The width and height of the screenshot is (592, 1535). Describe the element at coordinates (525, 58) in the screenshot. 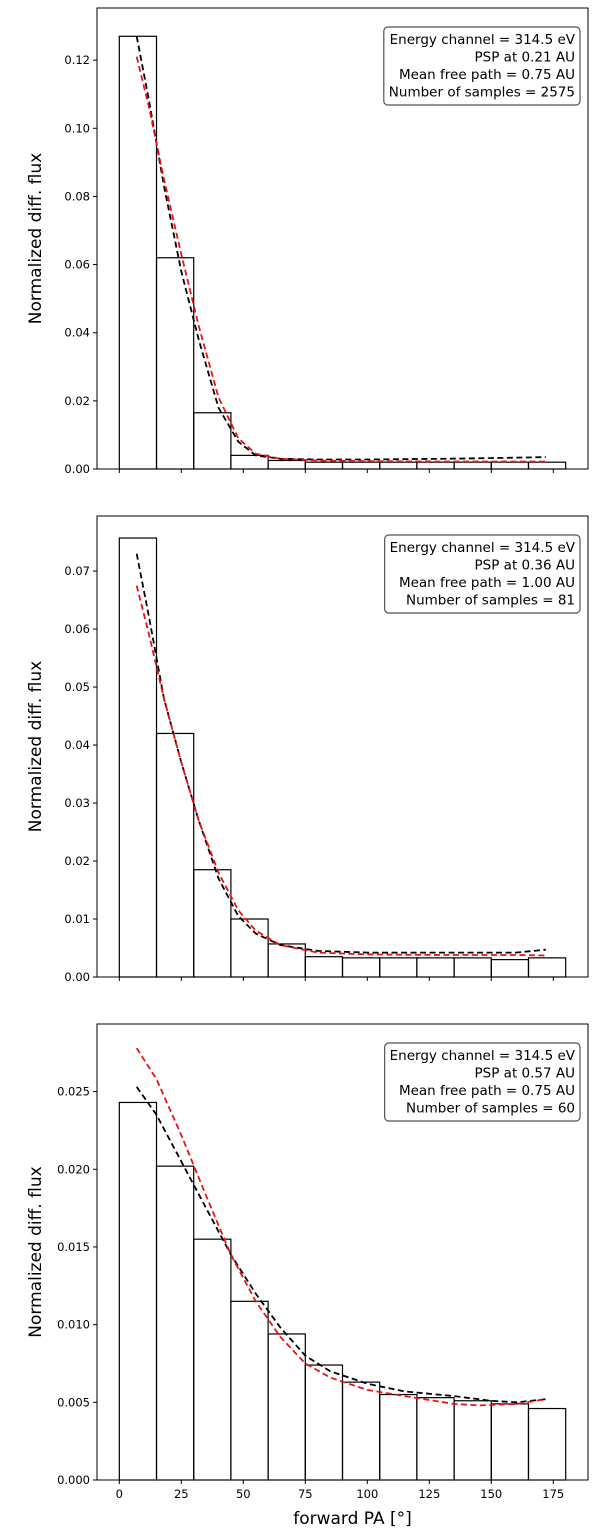

I see `legend-line: PSP at 0.21 AU` at that location.